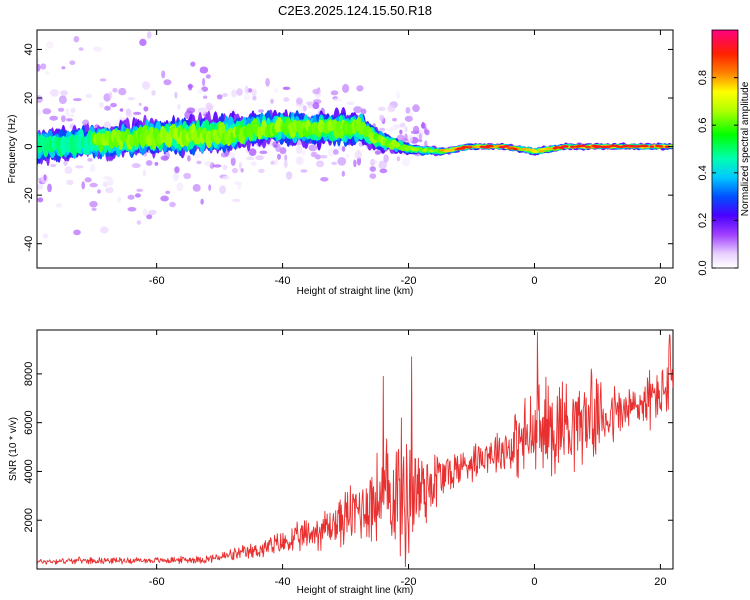 This screenshot has height=600, width=750. What do you see at coordinates (13, 449) in the screenshot?
I see `snr-ylabel: SNR (10 * v/v)` at bounding box center [13, 449].